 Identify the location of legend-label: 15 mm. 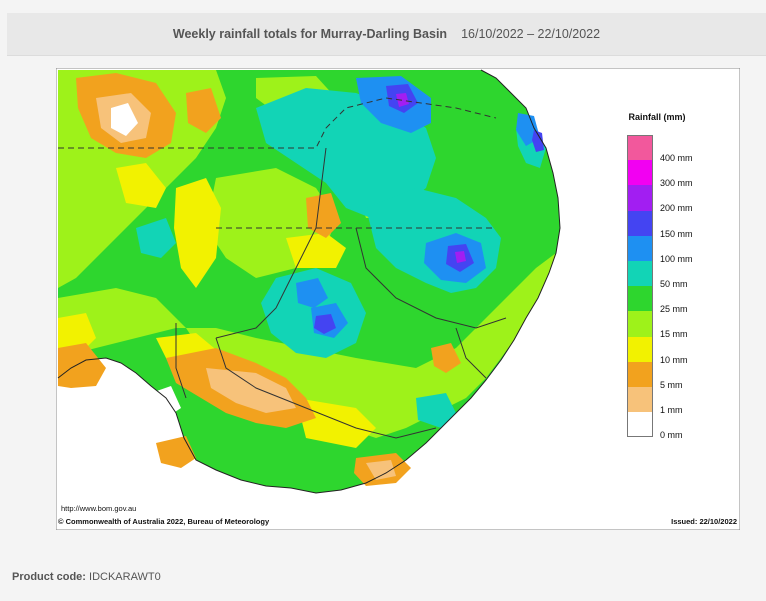
(674, 334).